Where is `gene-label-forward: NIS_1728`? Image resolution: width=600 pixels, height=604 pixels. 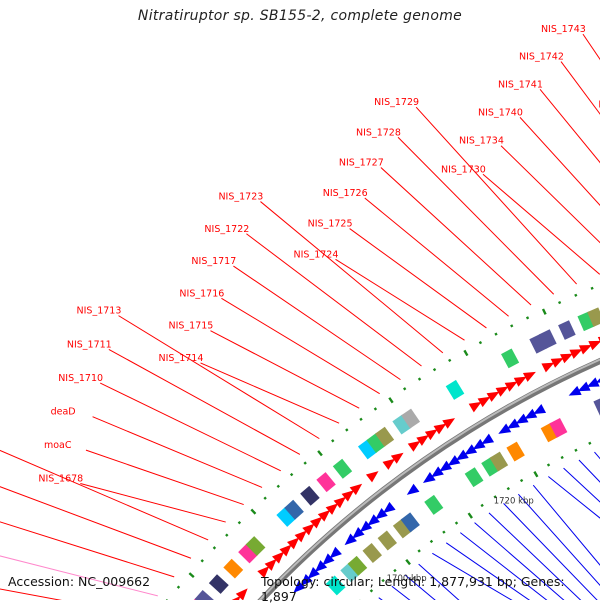 gene-label-forward: NIS_1728 is located at coordinates (378, 132).